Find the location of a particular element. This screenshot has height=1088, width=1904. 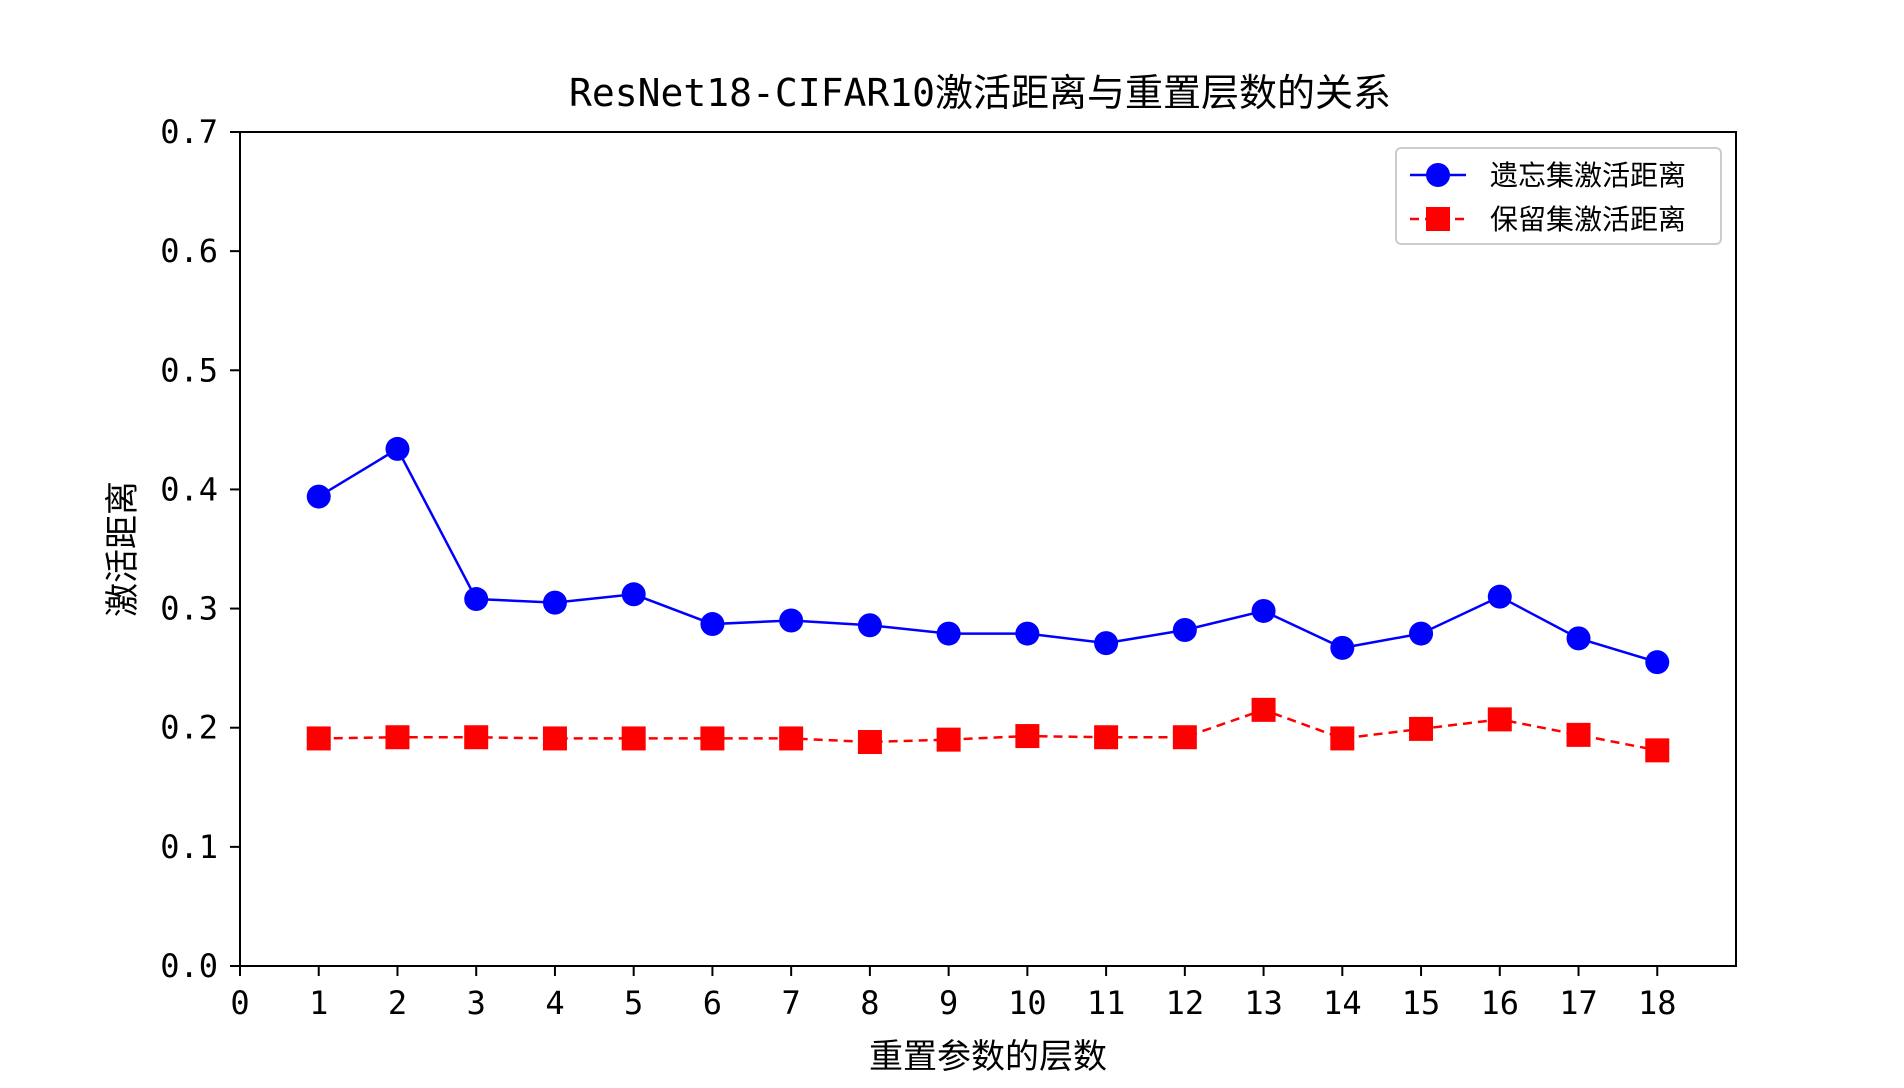

chart-title: ResNet18-CIFAR10激活距离与重置层数的关系 is located at coordinates (980, 93).